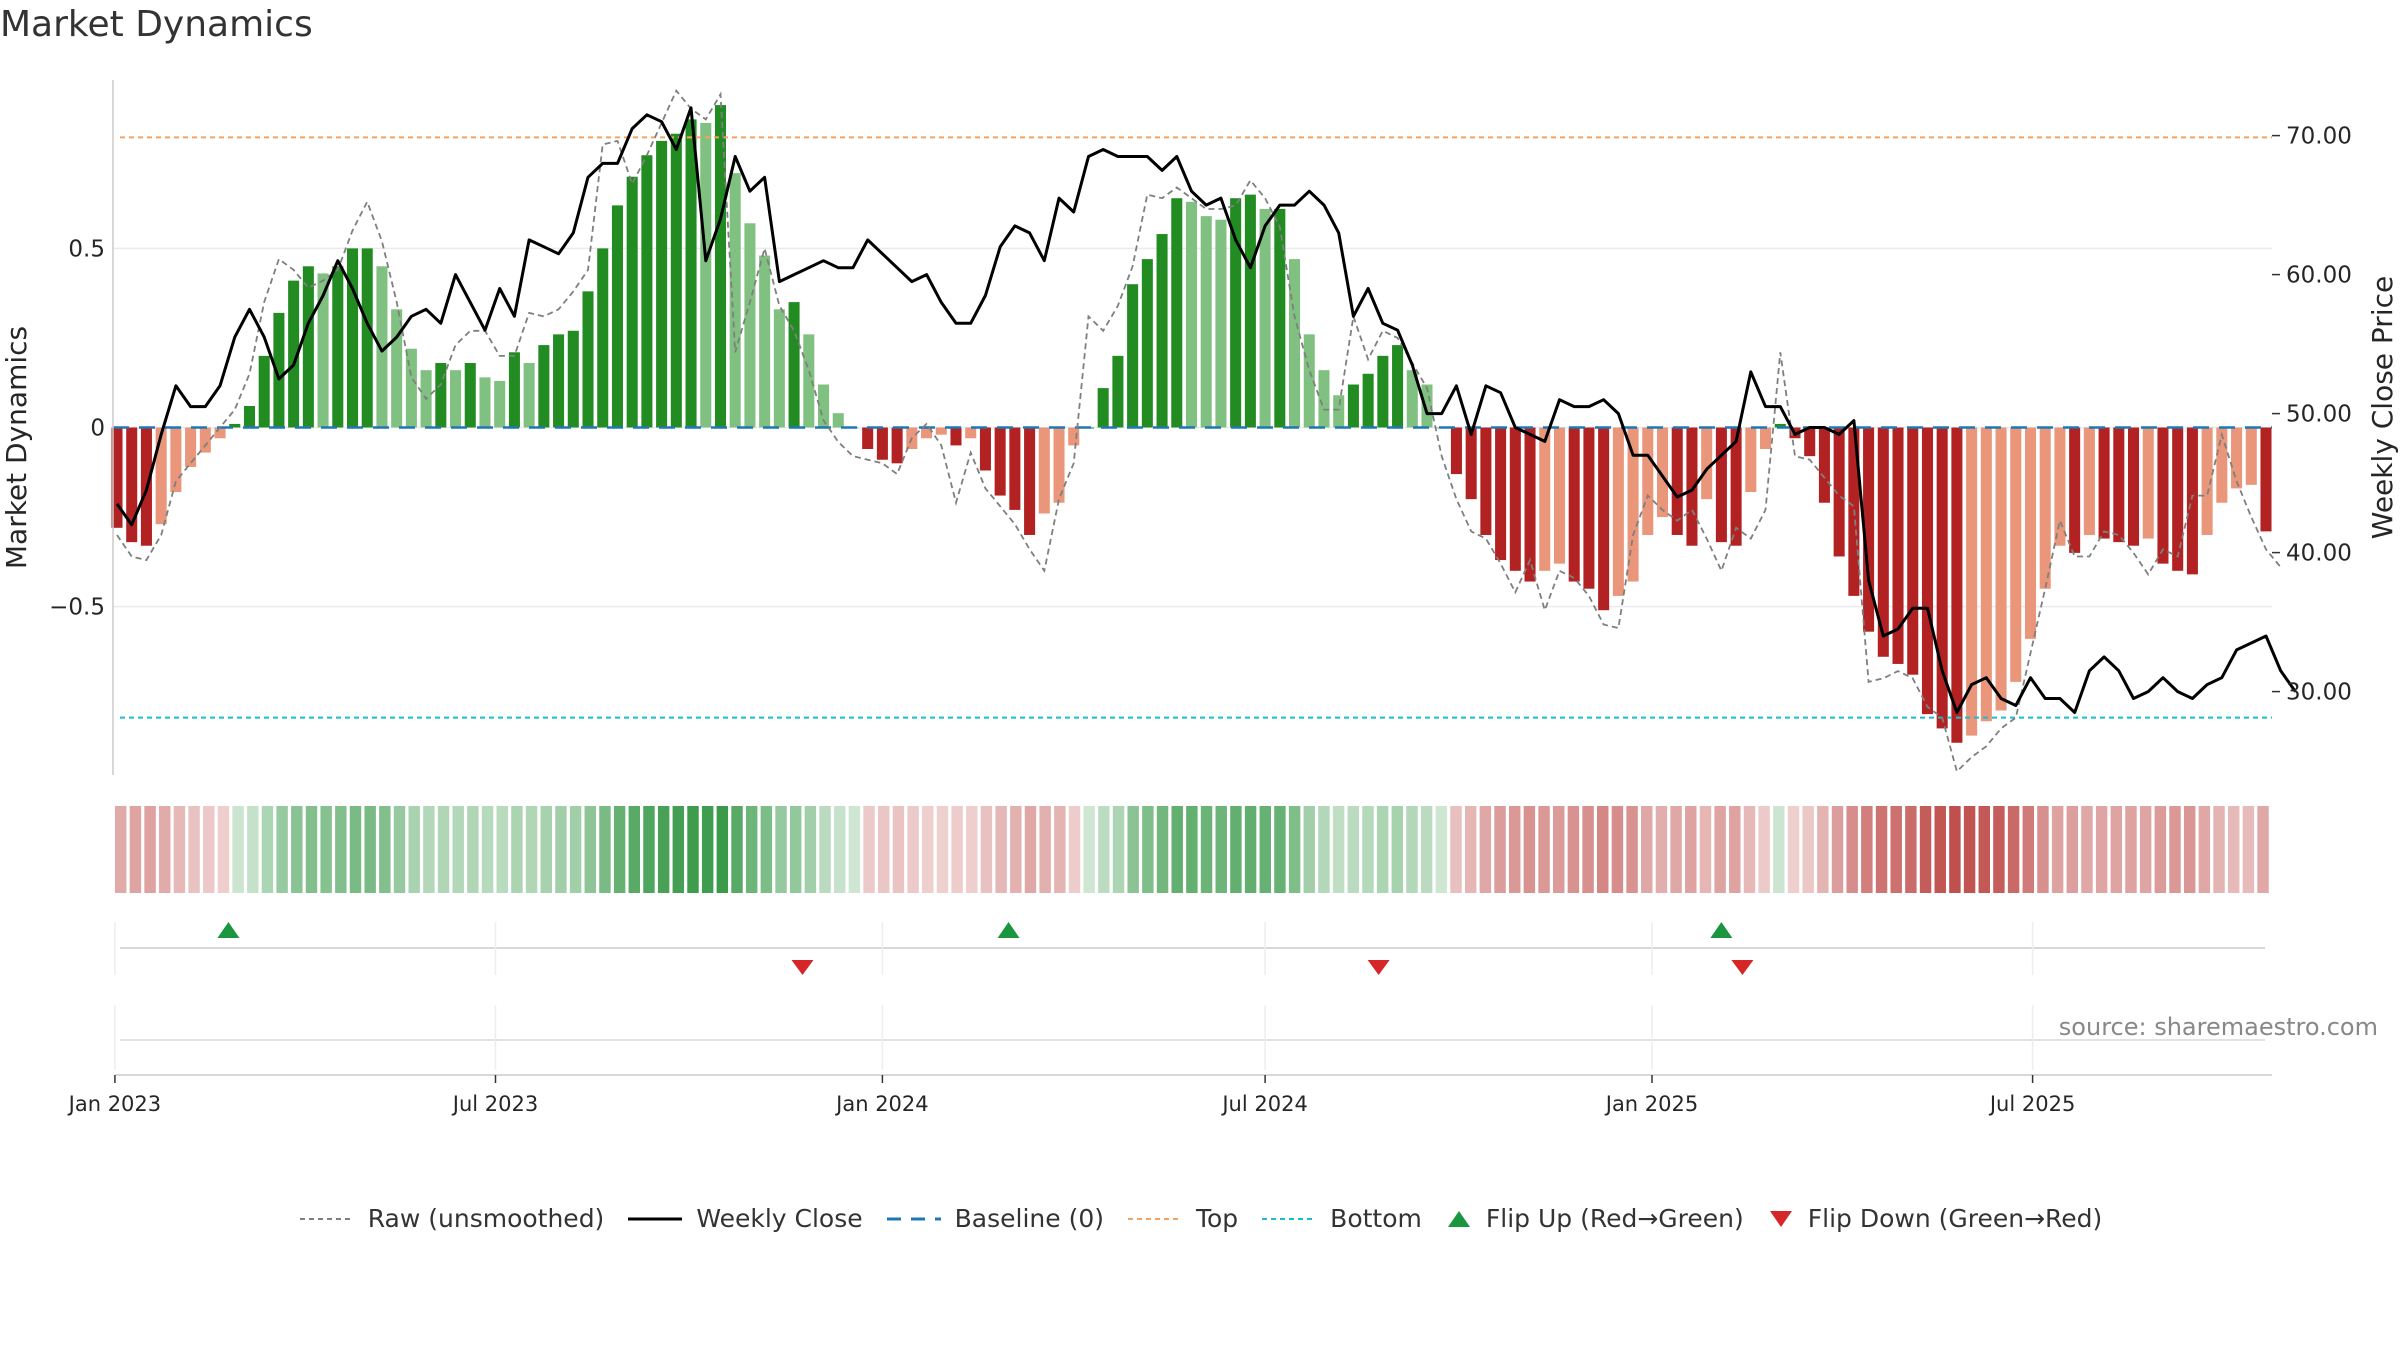 The image size is (2400, 1350). What do you see at coordinates (114, 1104) in the screenshot?
I see `x-tick-label: Jan 2023` at bounding box center [114, 1104].